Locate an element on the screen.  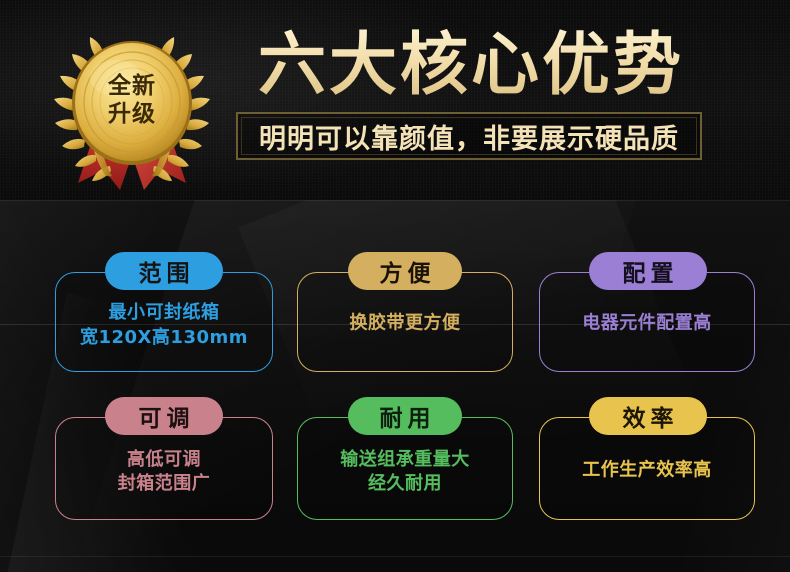
subtitle-frame: 明明可以靠颜值，非要展示硬品质 is located at coordinates (469, 136).